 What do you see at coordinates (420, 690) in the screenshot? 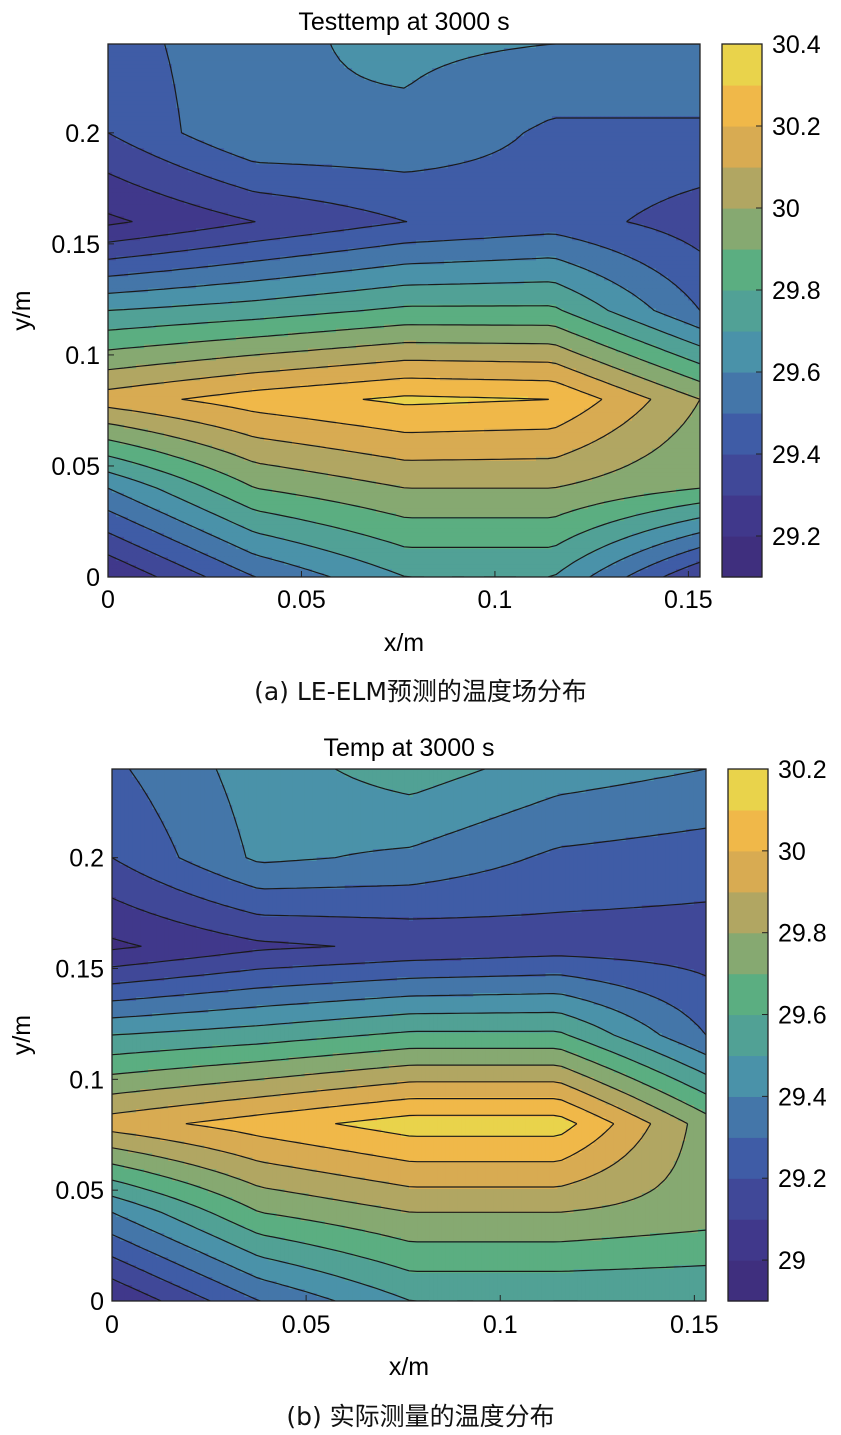
I see `caption-a: (a) LE-ELM预测的温度场分布` at bounding box center [420, 690].